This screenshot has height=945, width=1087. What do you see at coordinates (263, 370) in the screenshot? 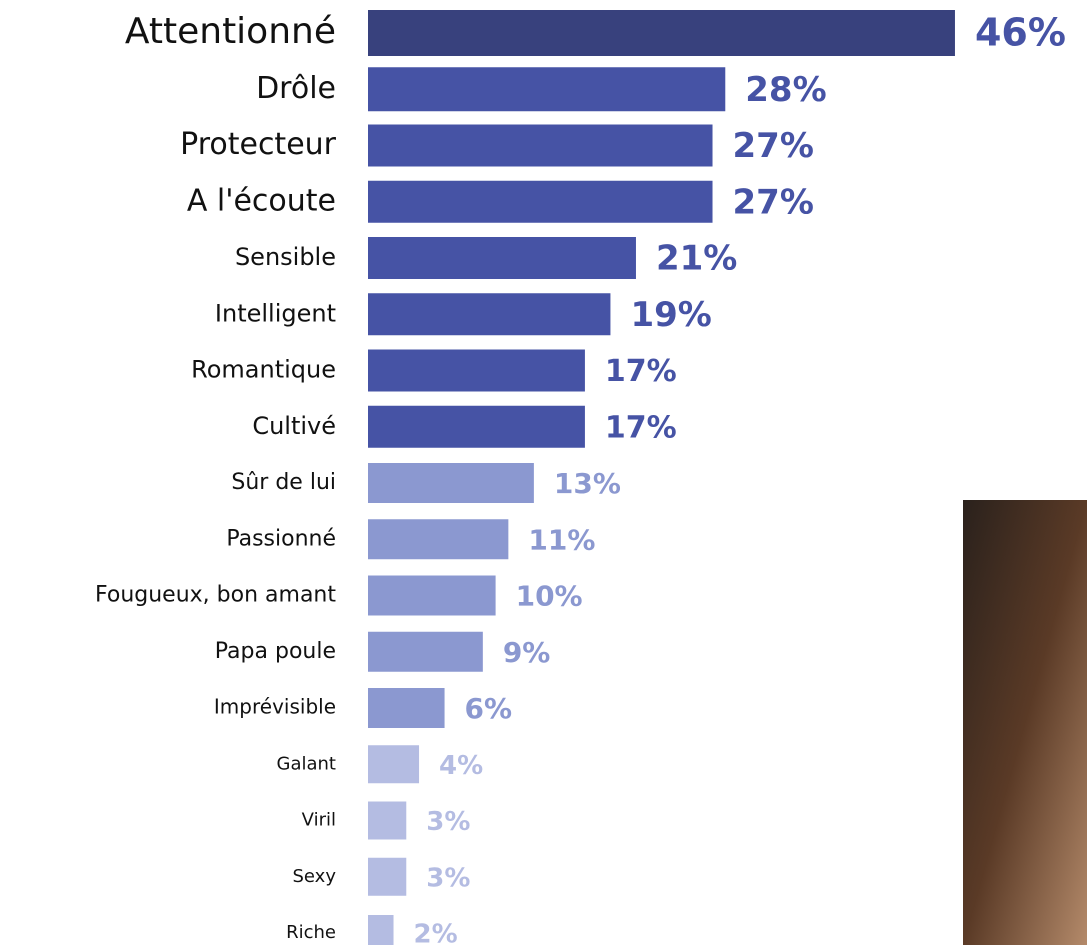
I see `category-label: Romantique` at bounding box center [263, 370].